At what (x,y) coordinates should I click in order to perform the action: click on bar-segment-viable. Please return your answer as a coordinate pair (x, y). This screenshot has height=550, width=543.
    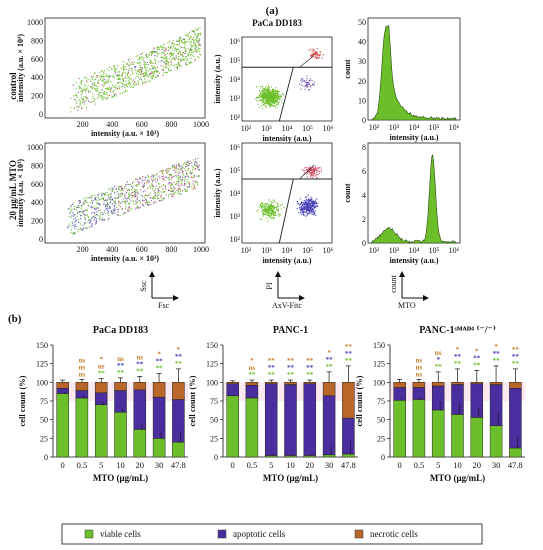
    Looking at the image, I should click on (399, 429).